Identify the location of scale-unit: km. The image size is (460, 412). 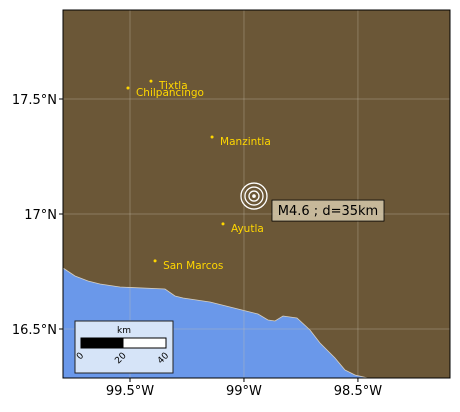
(124, 331).